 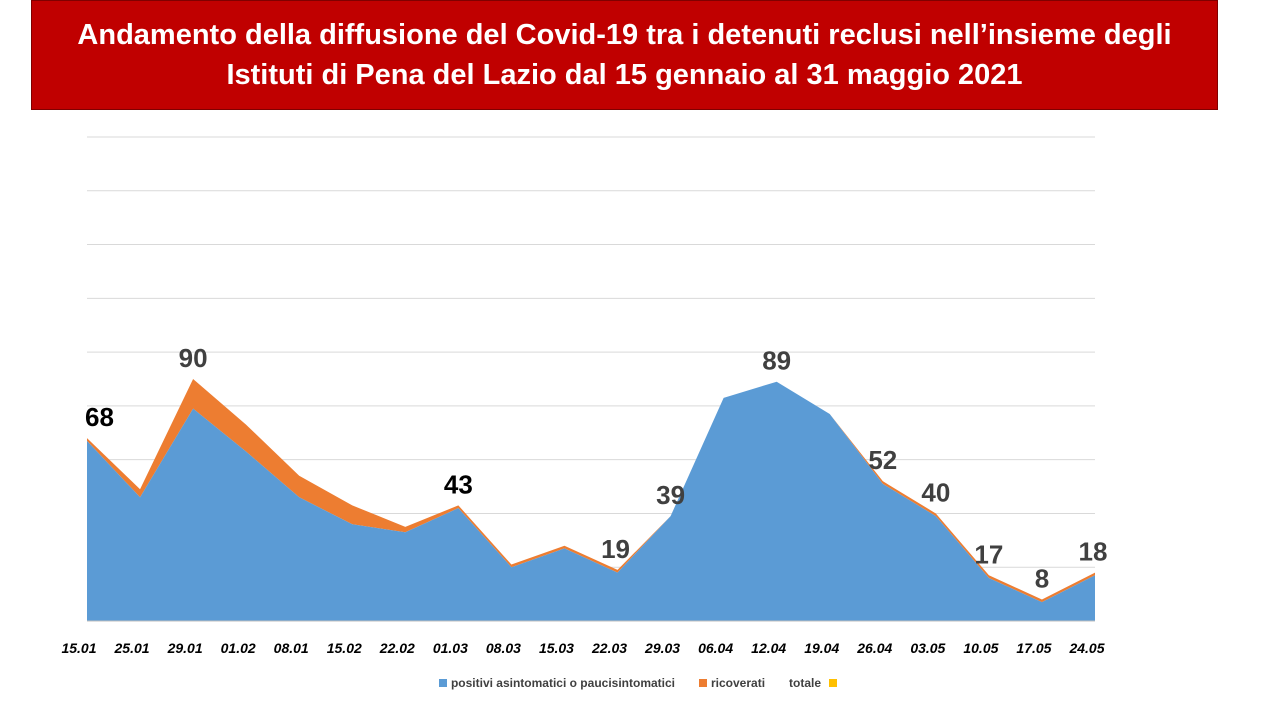 I want to click on data-label: 89, so click(x=776, y=361).